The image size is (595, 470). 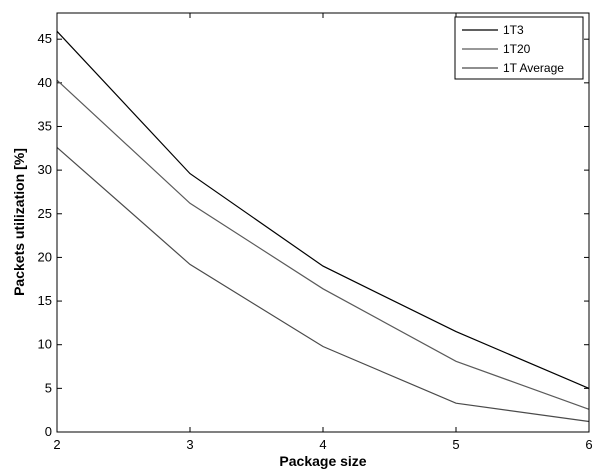 What do you see at coordinates (45, 38) in the screenshot?
I see `y-tick-label: 45` at bounding box center [45, 38].